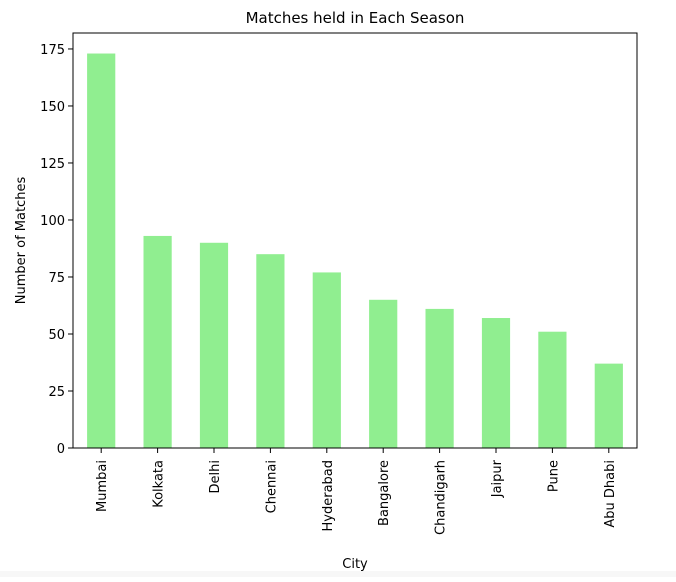  I want to click on x-tick-label: Jaipur, so click(497, 478).